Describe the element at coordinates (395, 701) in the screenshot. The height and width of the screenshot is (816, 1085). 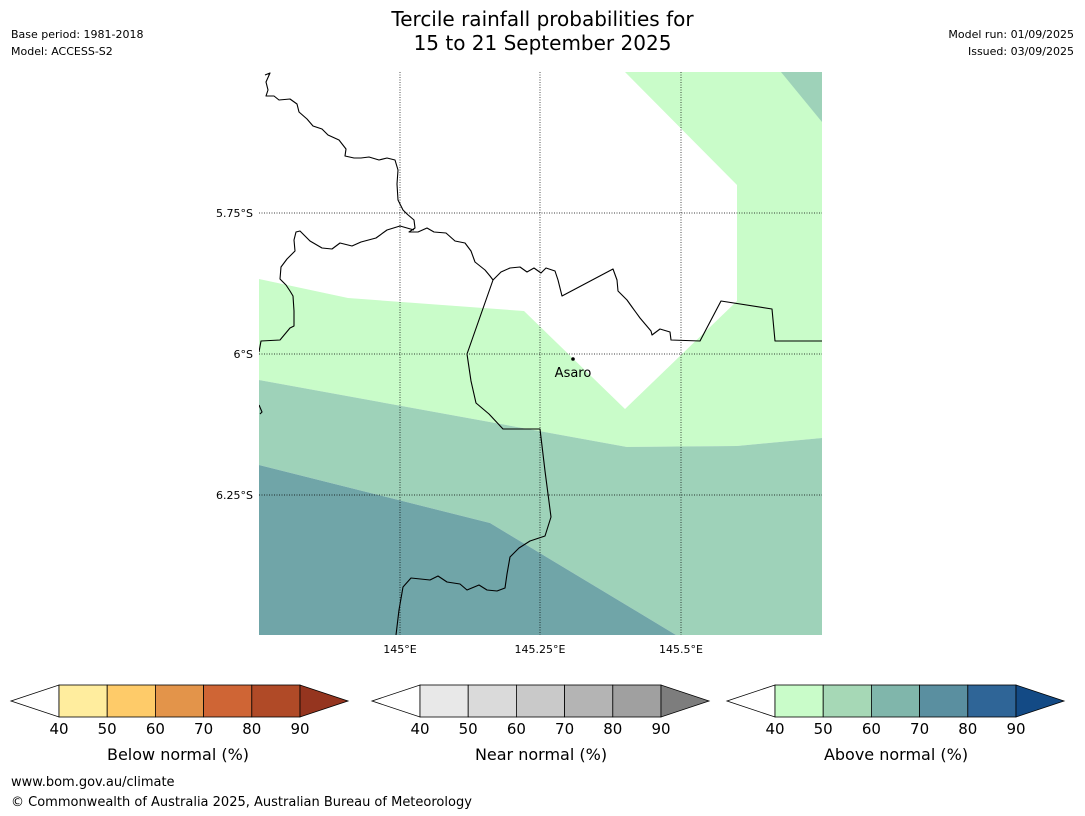
I see `colorbar-near-low-extend` at that location.